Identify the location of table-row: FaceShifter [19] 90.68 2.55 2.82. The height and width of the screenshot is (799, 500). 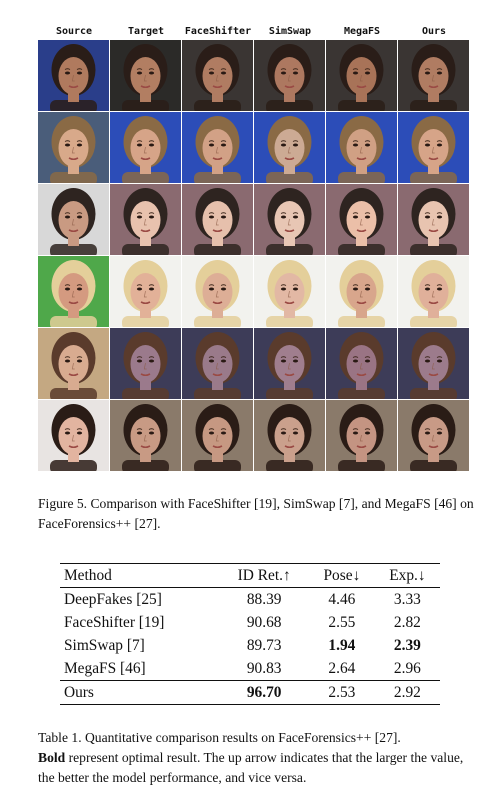
(250, 622).